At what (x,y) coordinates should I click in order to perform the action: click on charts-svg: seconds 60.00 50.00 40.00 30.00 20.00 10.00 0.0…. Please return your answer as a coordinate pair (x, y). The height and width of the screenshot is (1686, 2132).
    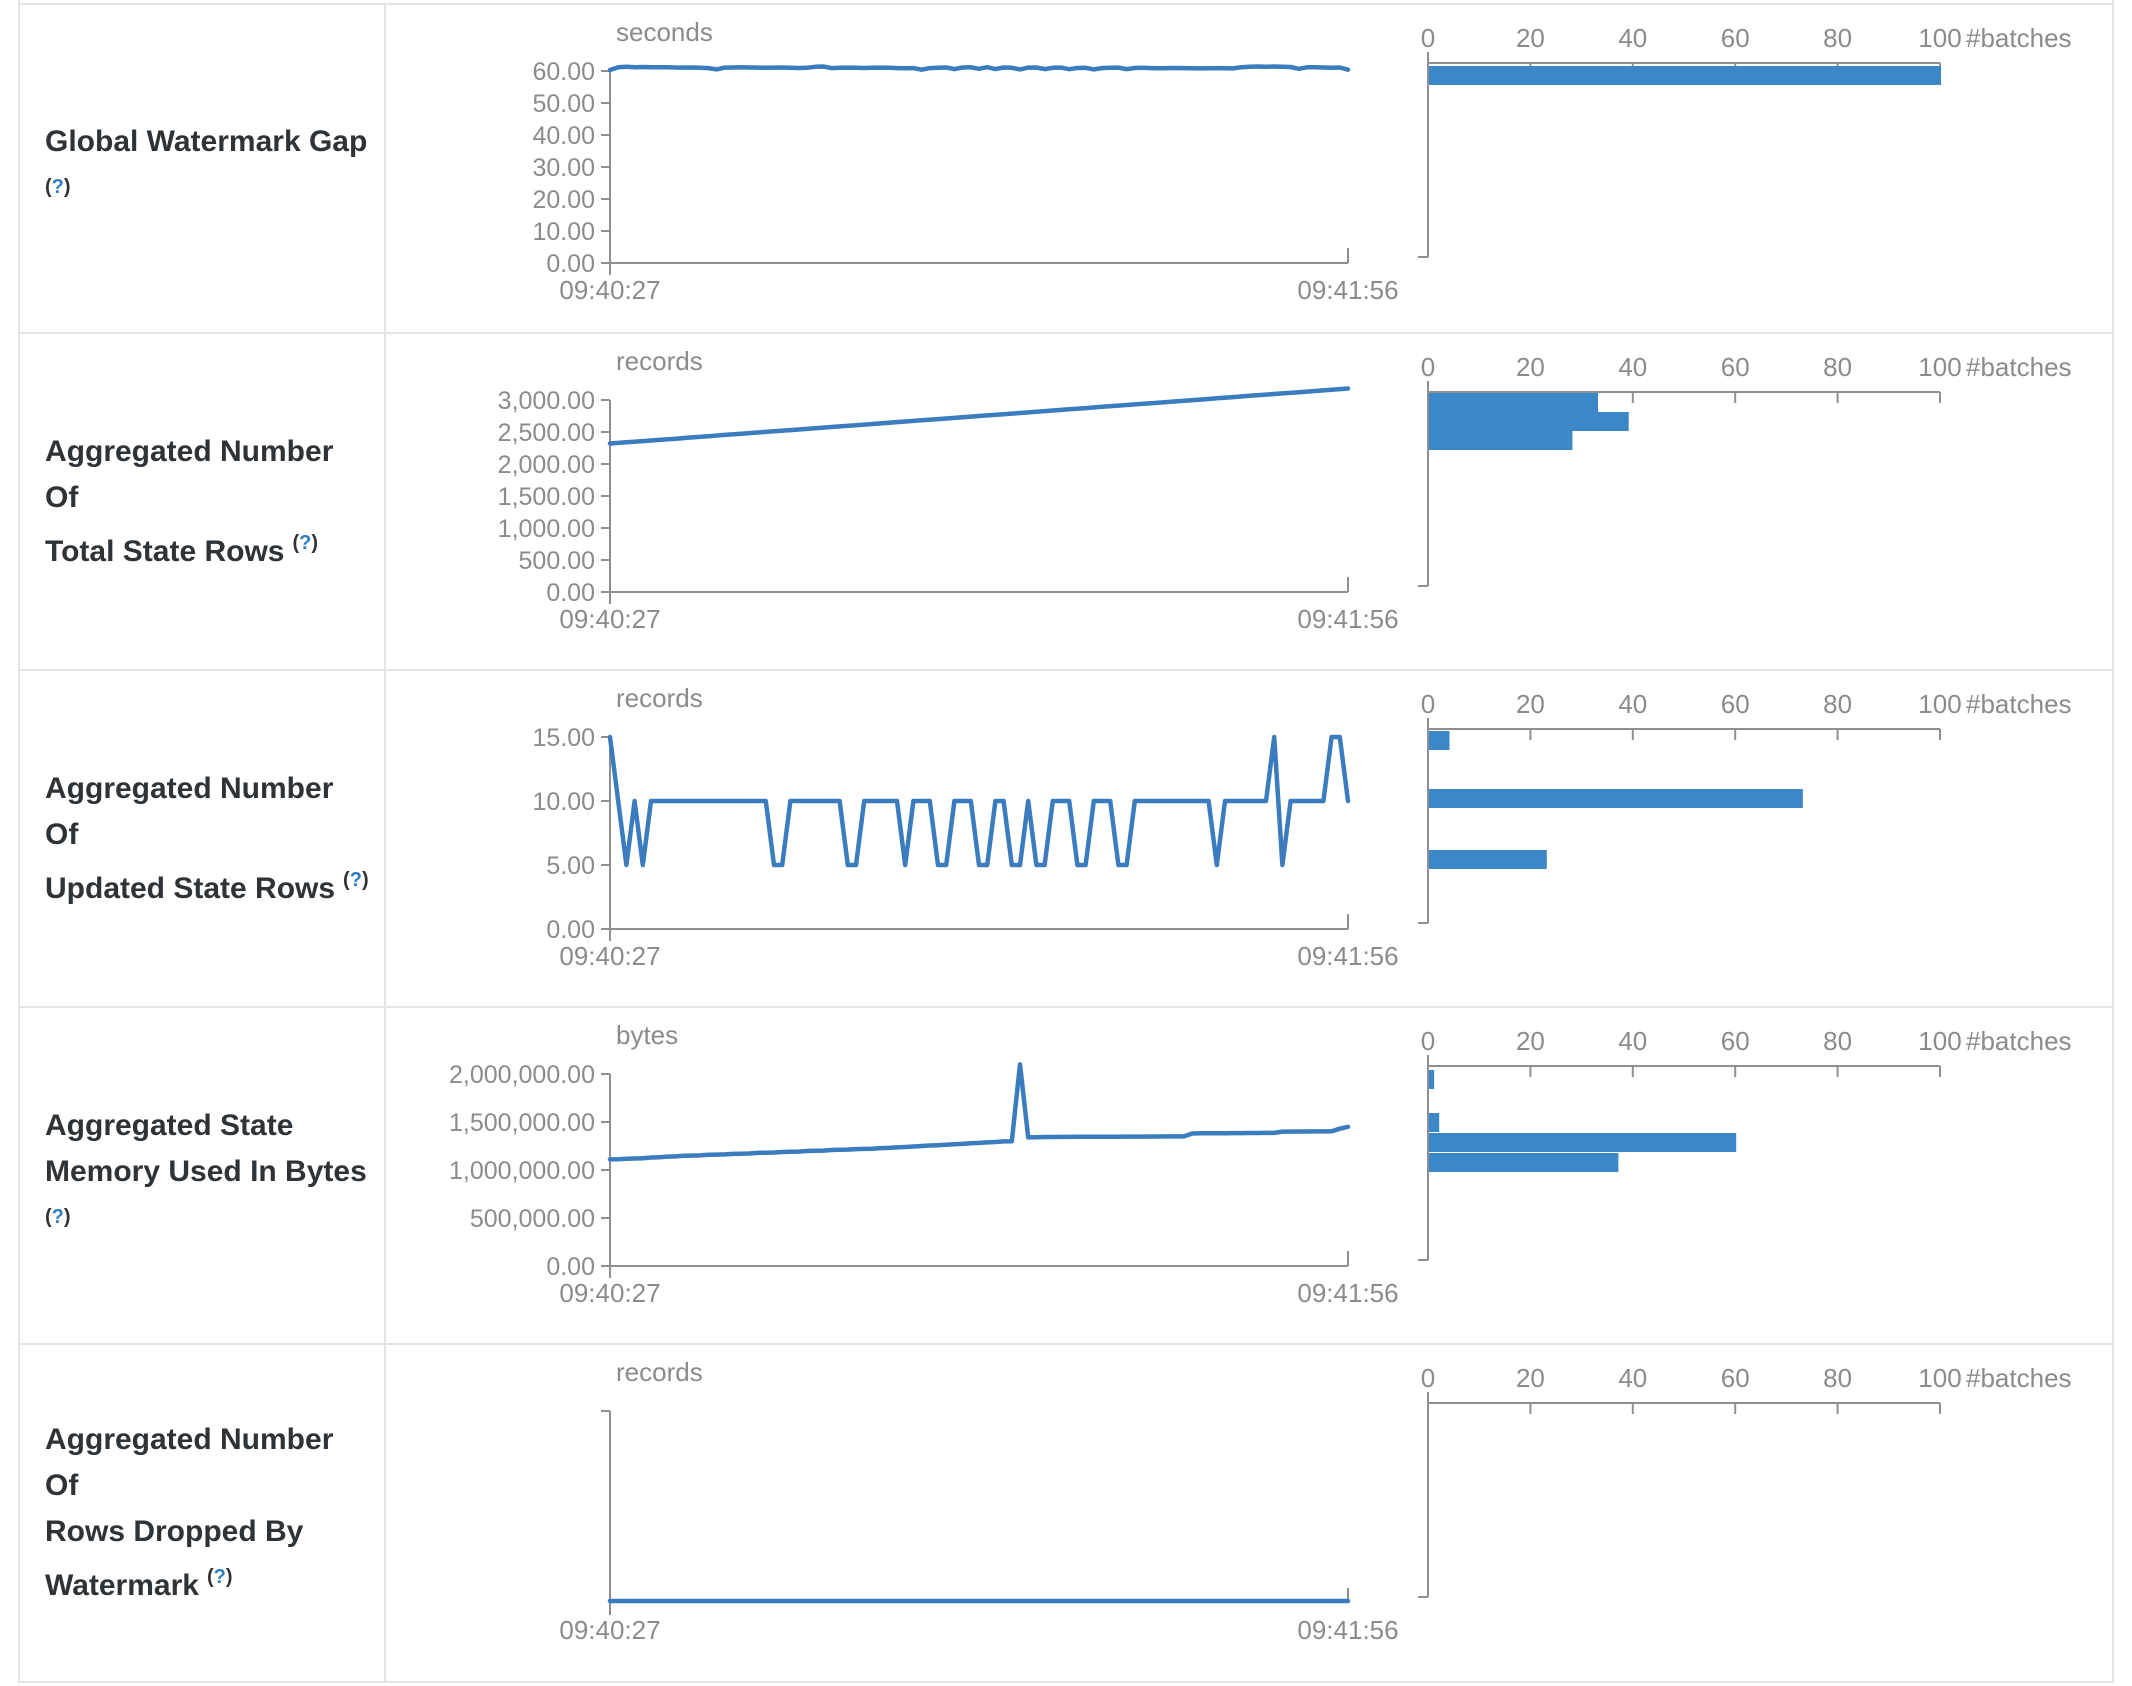
    Looking at the image, I should click on (1301, 161).